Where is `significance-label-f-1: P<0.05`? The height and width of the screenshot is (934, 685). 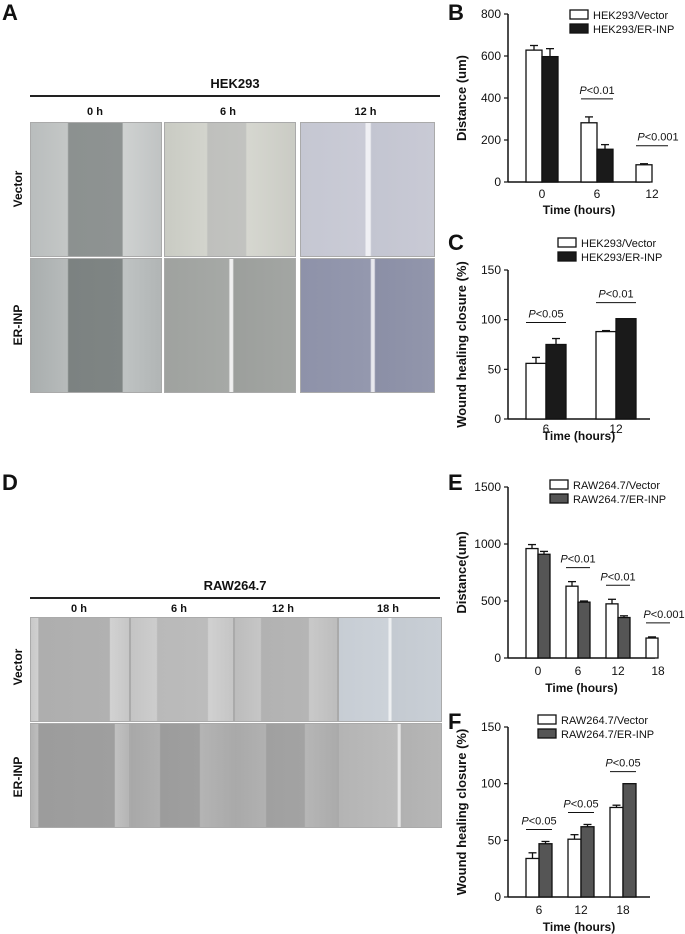
significance-label-f-1: P<0.05 is located at coordinates (580, 804).